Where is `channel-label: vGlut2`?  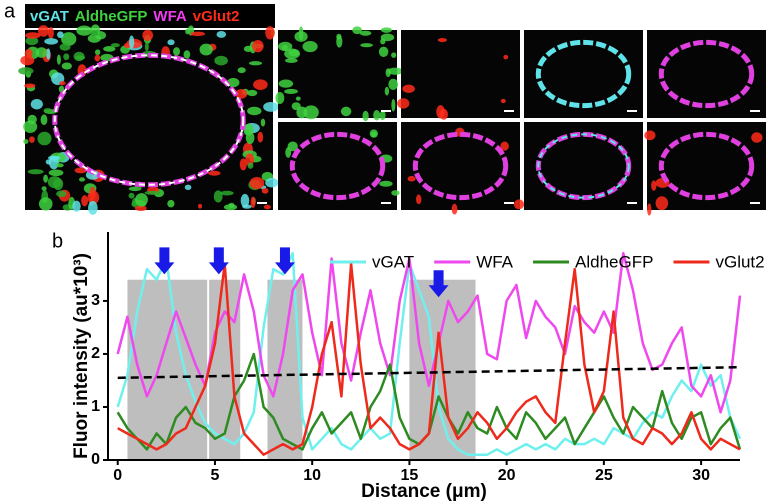 channel-label: vGlut2 is located at coordinates (216, 16).